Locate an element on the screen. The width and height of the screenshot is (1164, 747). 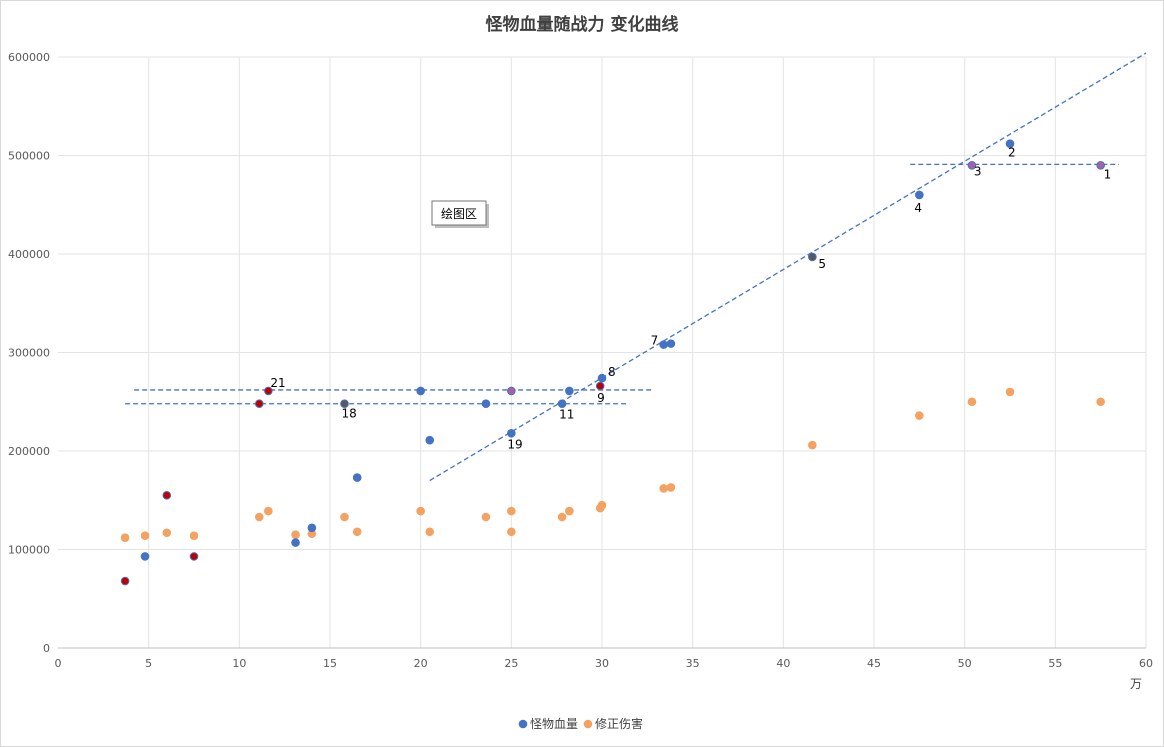
x-tick-label: 55 is located at coordinates (1055, 663).